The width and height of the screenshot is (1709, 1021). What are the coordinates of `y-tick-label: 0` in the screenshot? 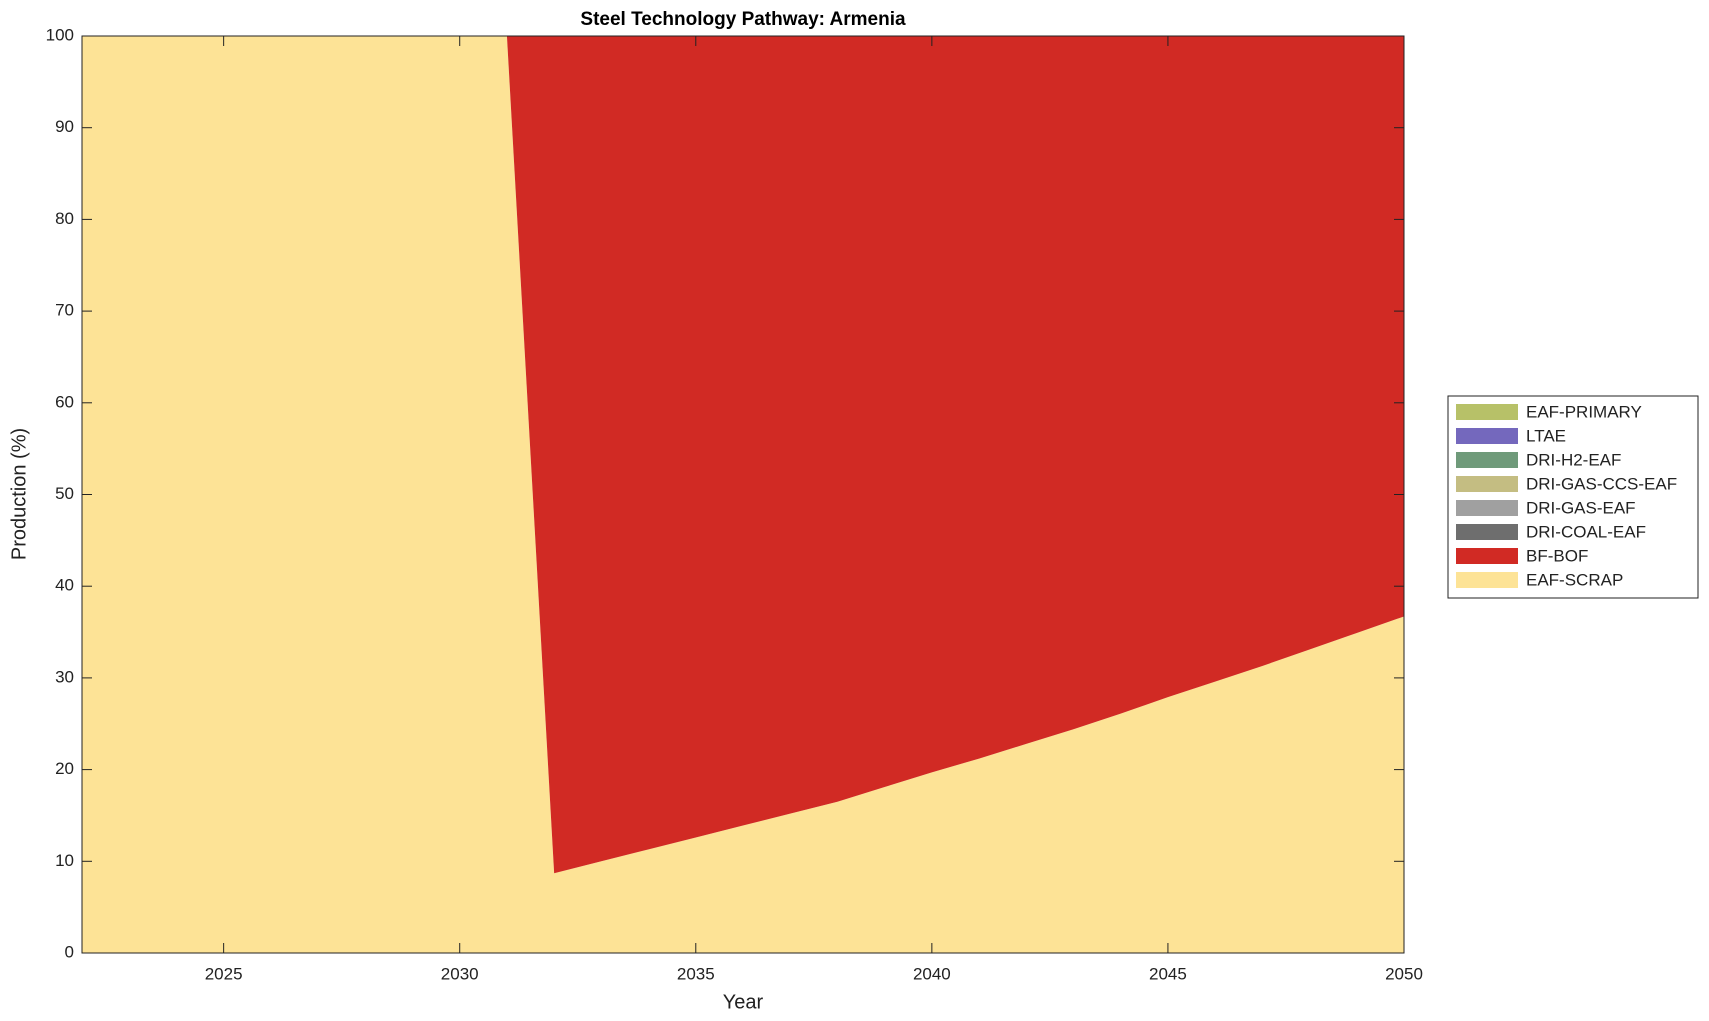 It's located at (69, 951).